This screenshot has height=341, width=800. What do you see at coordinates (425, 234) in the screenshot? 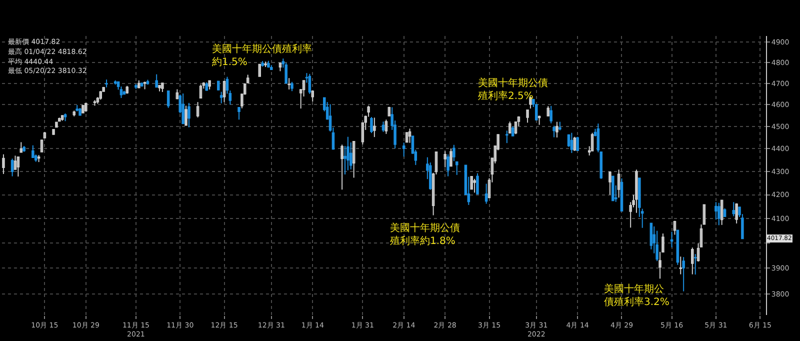
I see `annotation: 美國十年期公債殖利率約1.8%` at bounding box center [425, 234].